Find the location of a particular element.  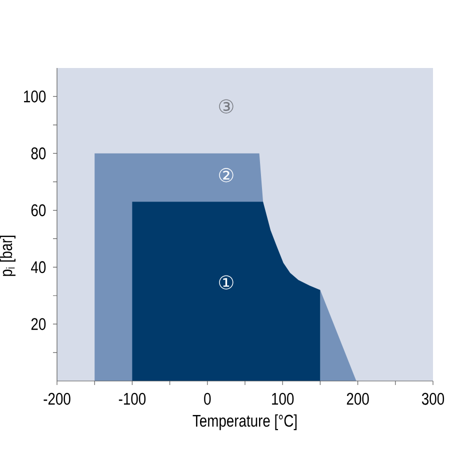

series-label: ② is located at coordinates (226, 175).